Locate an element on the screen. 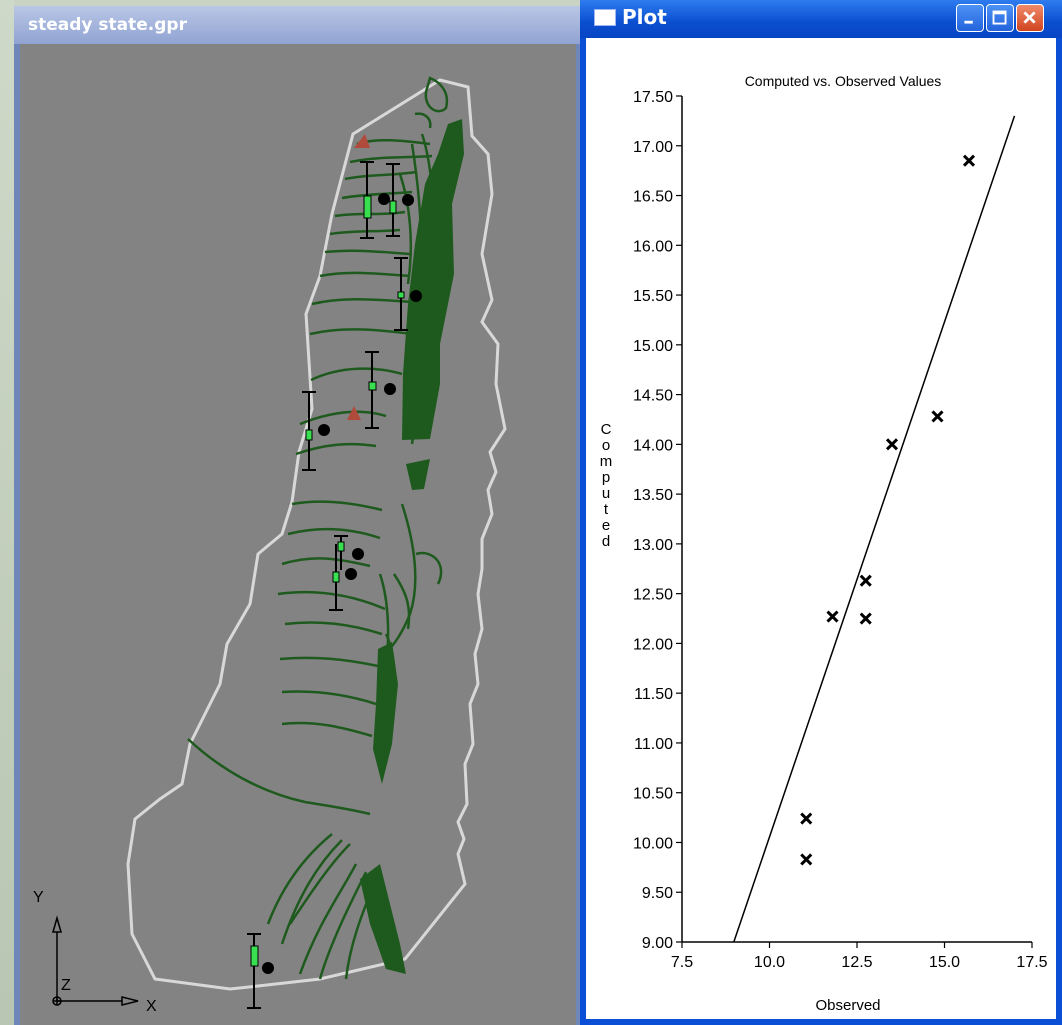  minimize-icon is located at coordinates (968, 22).